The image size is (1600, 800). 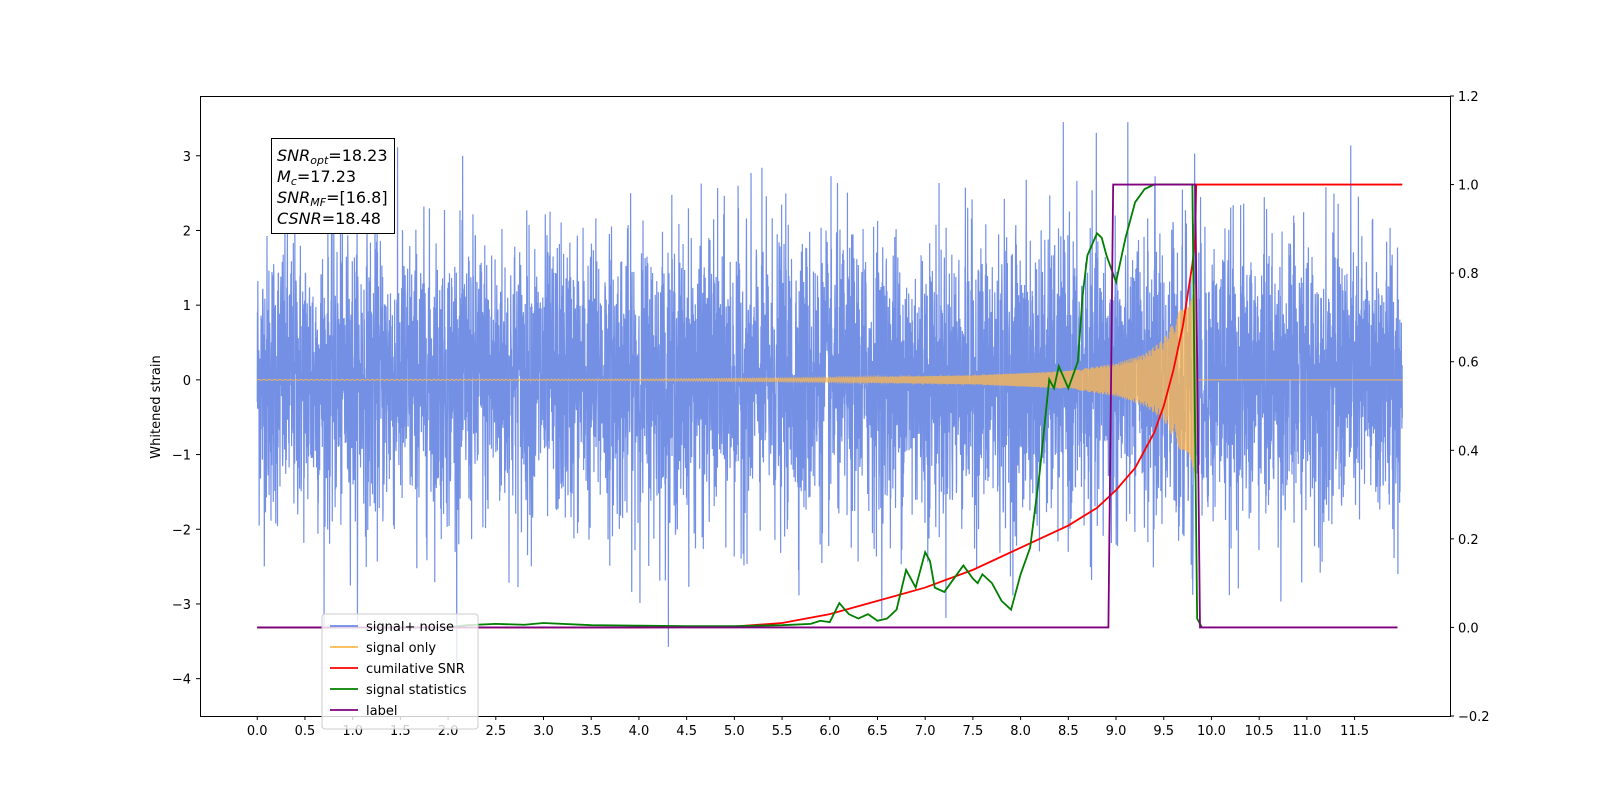 I want to click on x-tick-label: 3.0, so click(x=543, y=731).